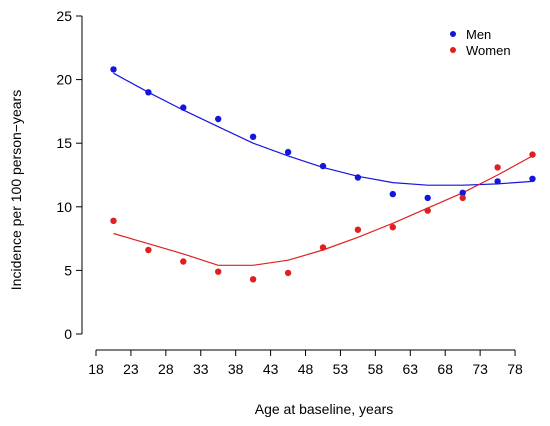 Image resolution: width=550 pixels, height=426 pixels. I want to click on legend-label-men: Men, so click(478, 34).